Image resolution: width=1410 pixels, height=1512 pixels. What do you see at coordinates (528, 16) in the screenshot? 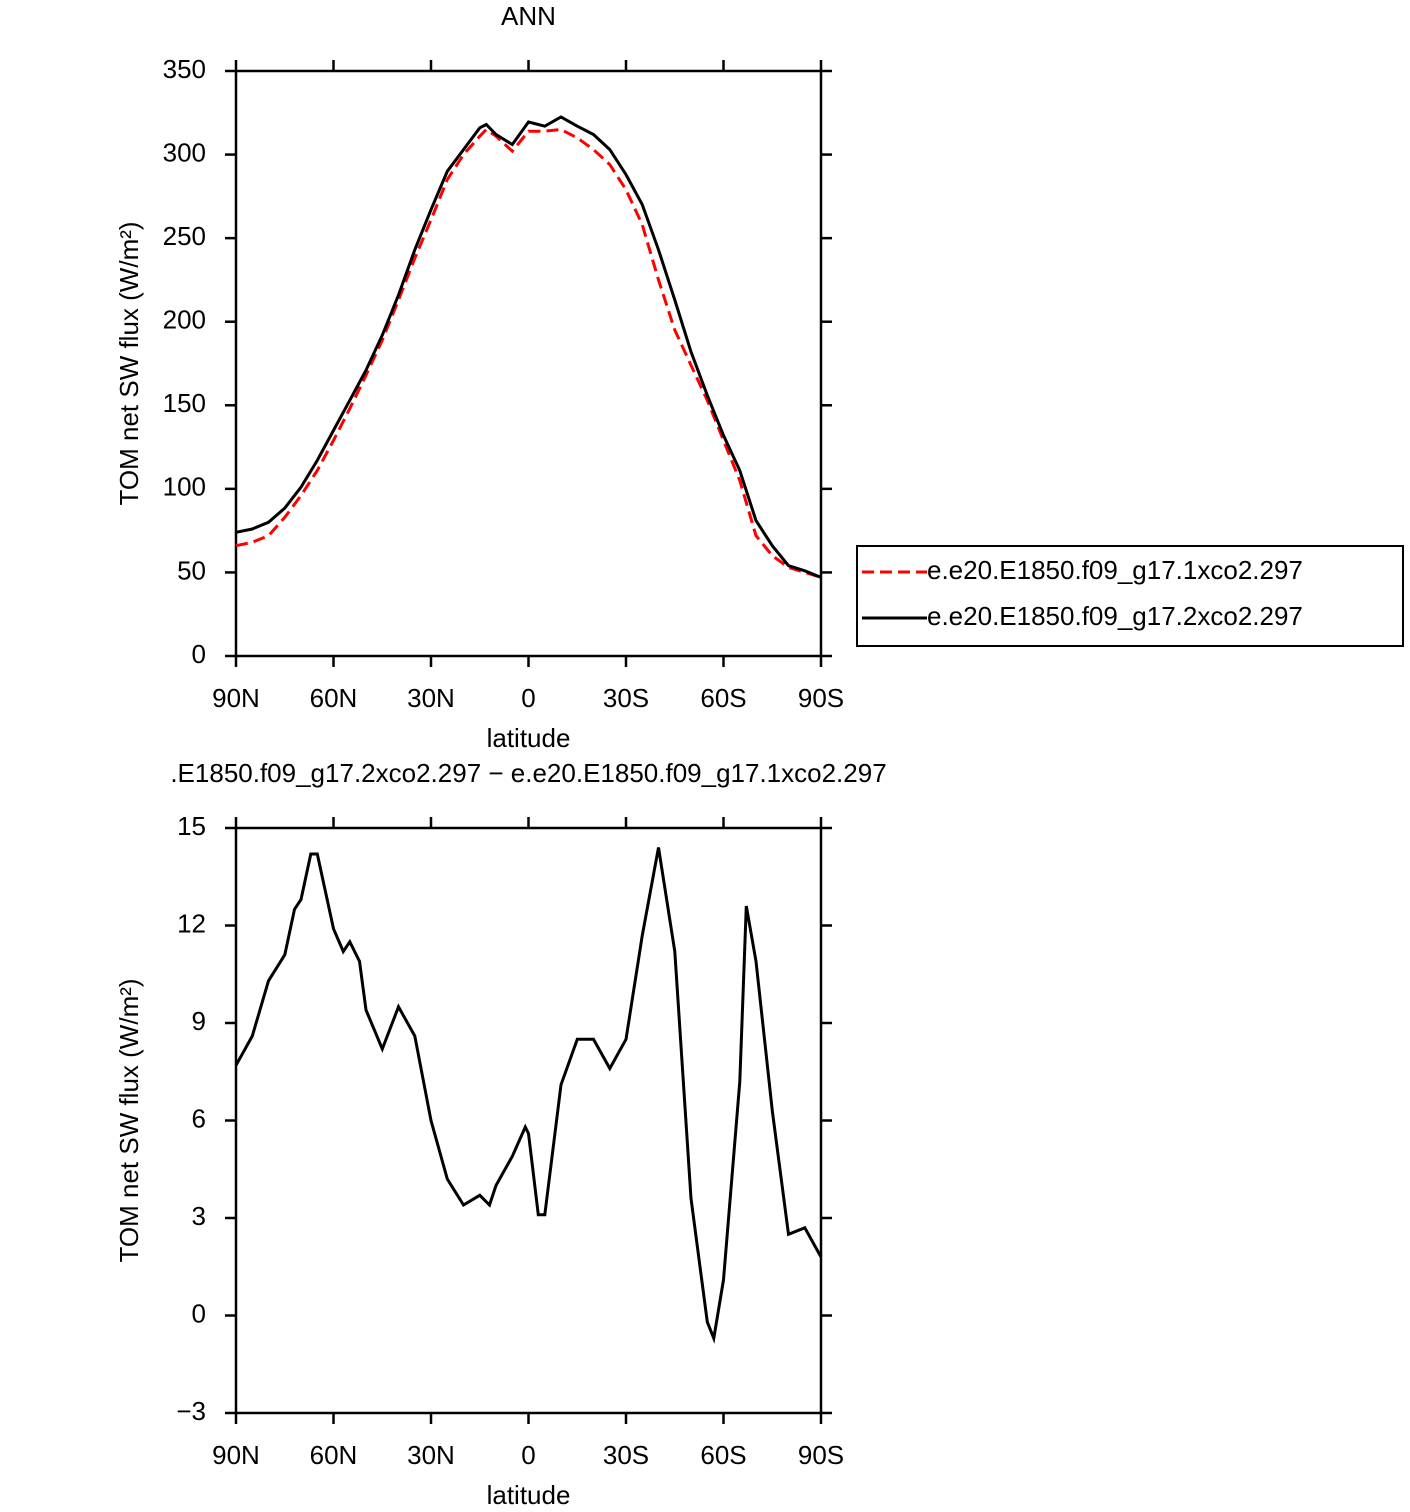
I see `chart-title: ANN` at bounding box center [528, 16].